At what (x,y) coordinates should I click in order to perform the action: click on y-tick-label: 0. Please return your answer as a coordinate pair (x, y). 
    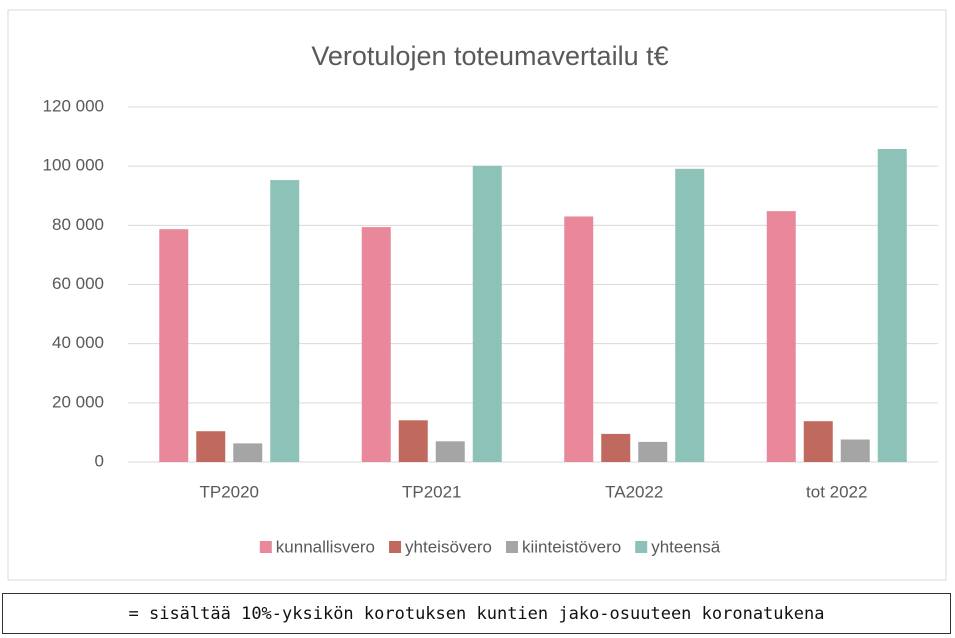
    Looking at the image, I should click on (99, 460).